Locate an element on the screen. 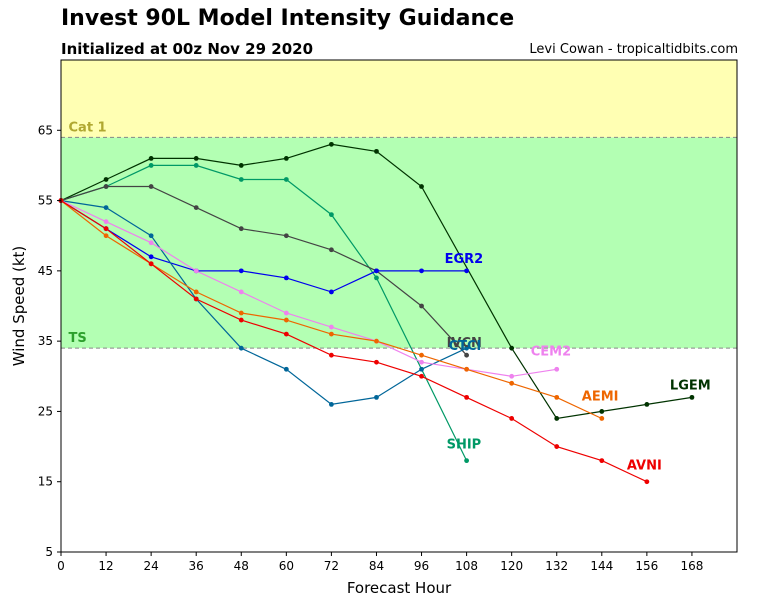 This screenshot has width=768, height=600. series-labels: LGEM SHIP IVCN EGR2 CTCI CEM2 AEMI AVNI is located at coordinates (578, 363).